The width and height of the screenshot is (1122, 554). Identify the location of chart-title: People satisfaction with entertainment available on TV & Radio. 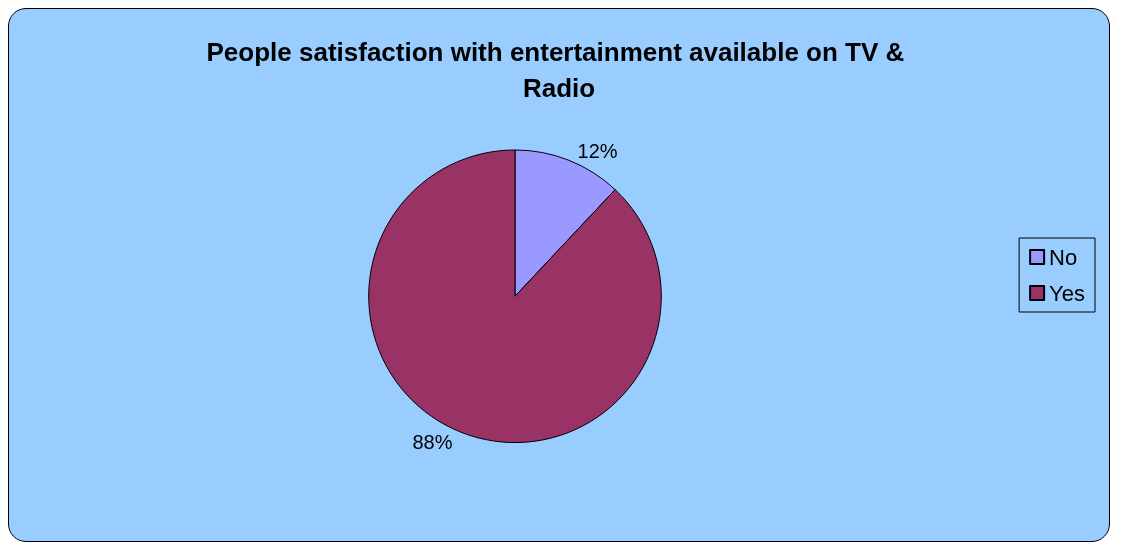
(559, 70).